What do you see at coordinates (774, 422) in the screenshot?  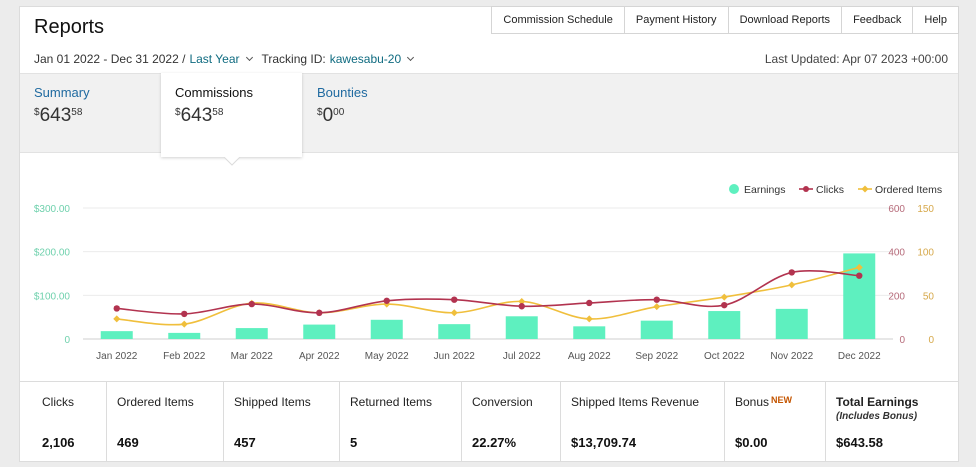 I see `stat-bonus: Bonus NEW $0.00` at bounding box center [774, 422].